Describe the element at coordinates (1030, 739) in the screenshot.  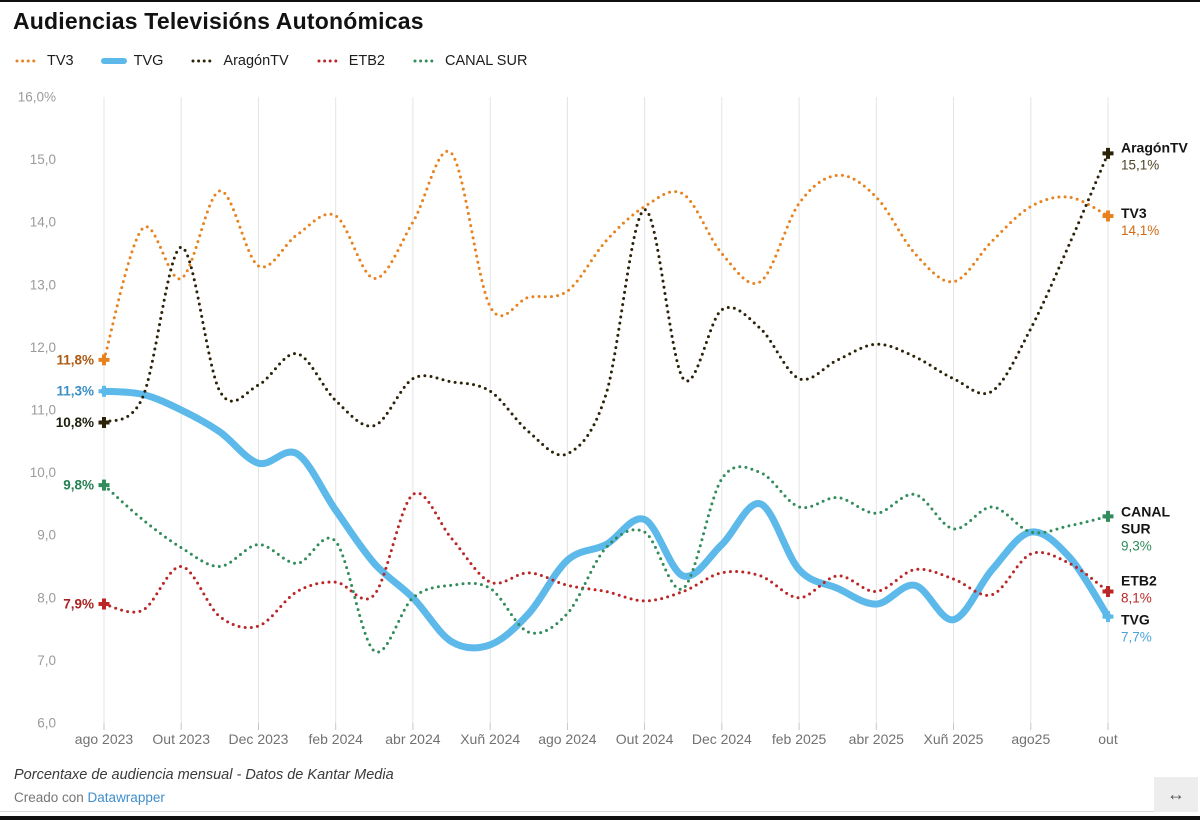
I see `x-tick-label: ago25` at that location.